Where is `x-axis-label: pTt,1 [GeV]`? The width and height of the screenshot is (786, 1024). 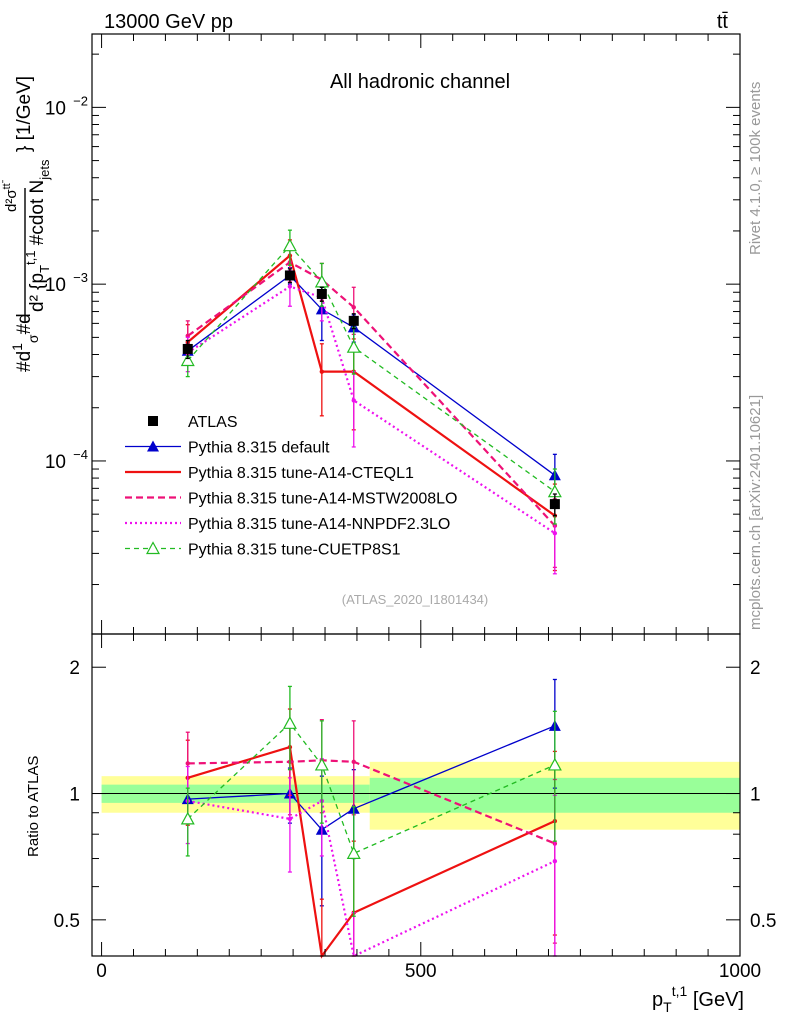 x-axis-label: pTt,1 [GeV] is located at coordinates (698, 999).